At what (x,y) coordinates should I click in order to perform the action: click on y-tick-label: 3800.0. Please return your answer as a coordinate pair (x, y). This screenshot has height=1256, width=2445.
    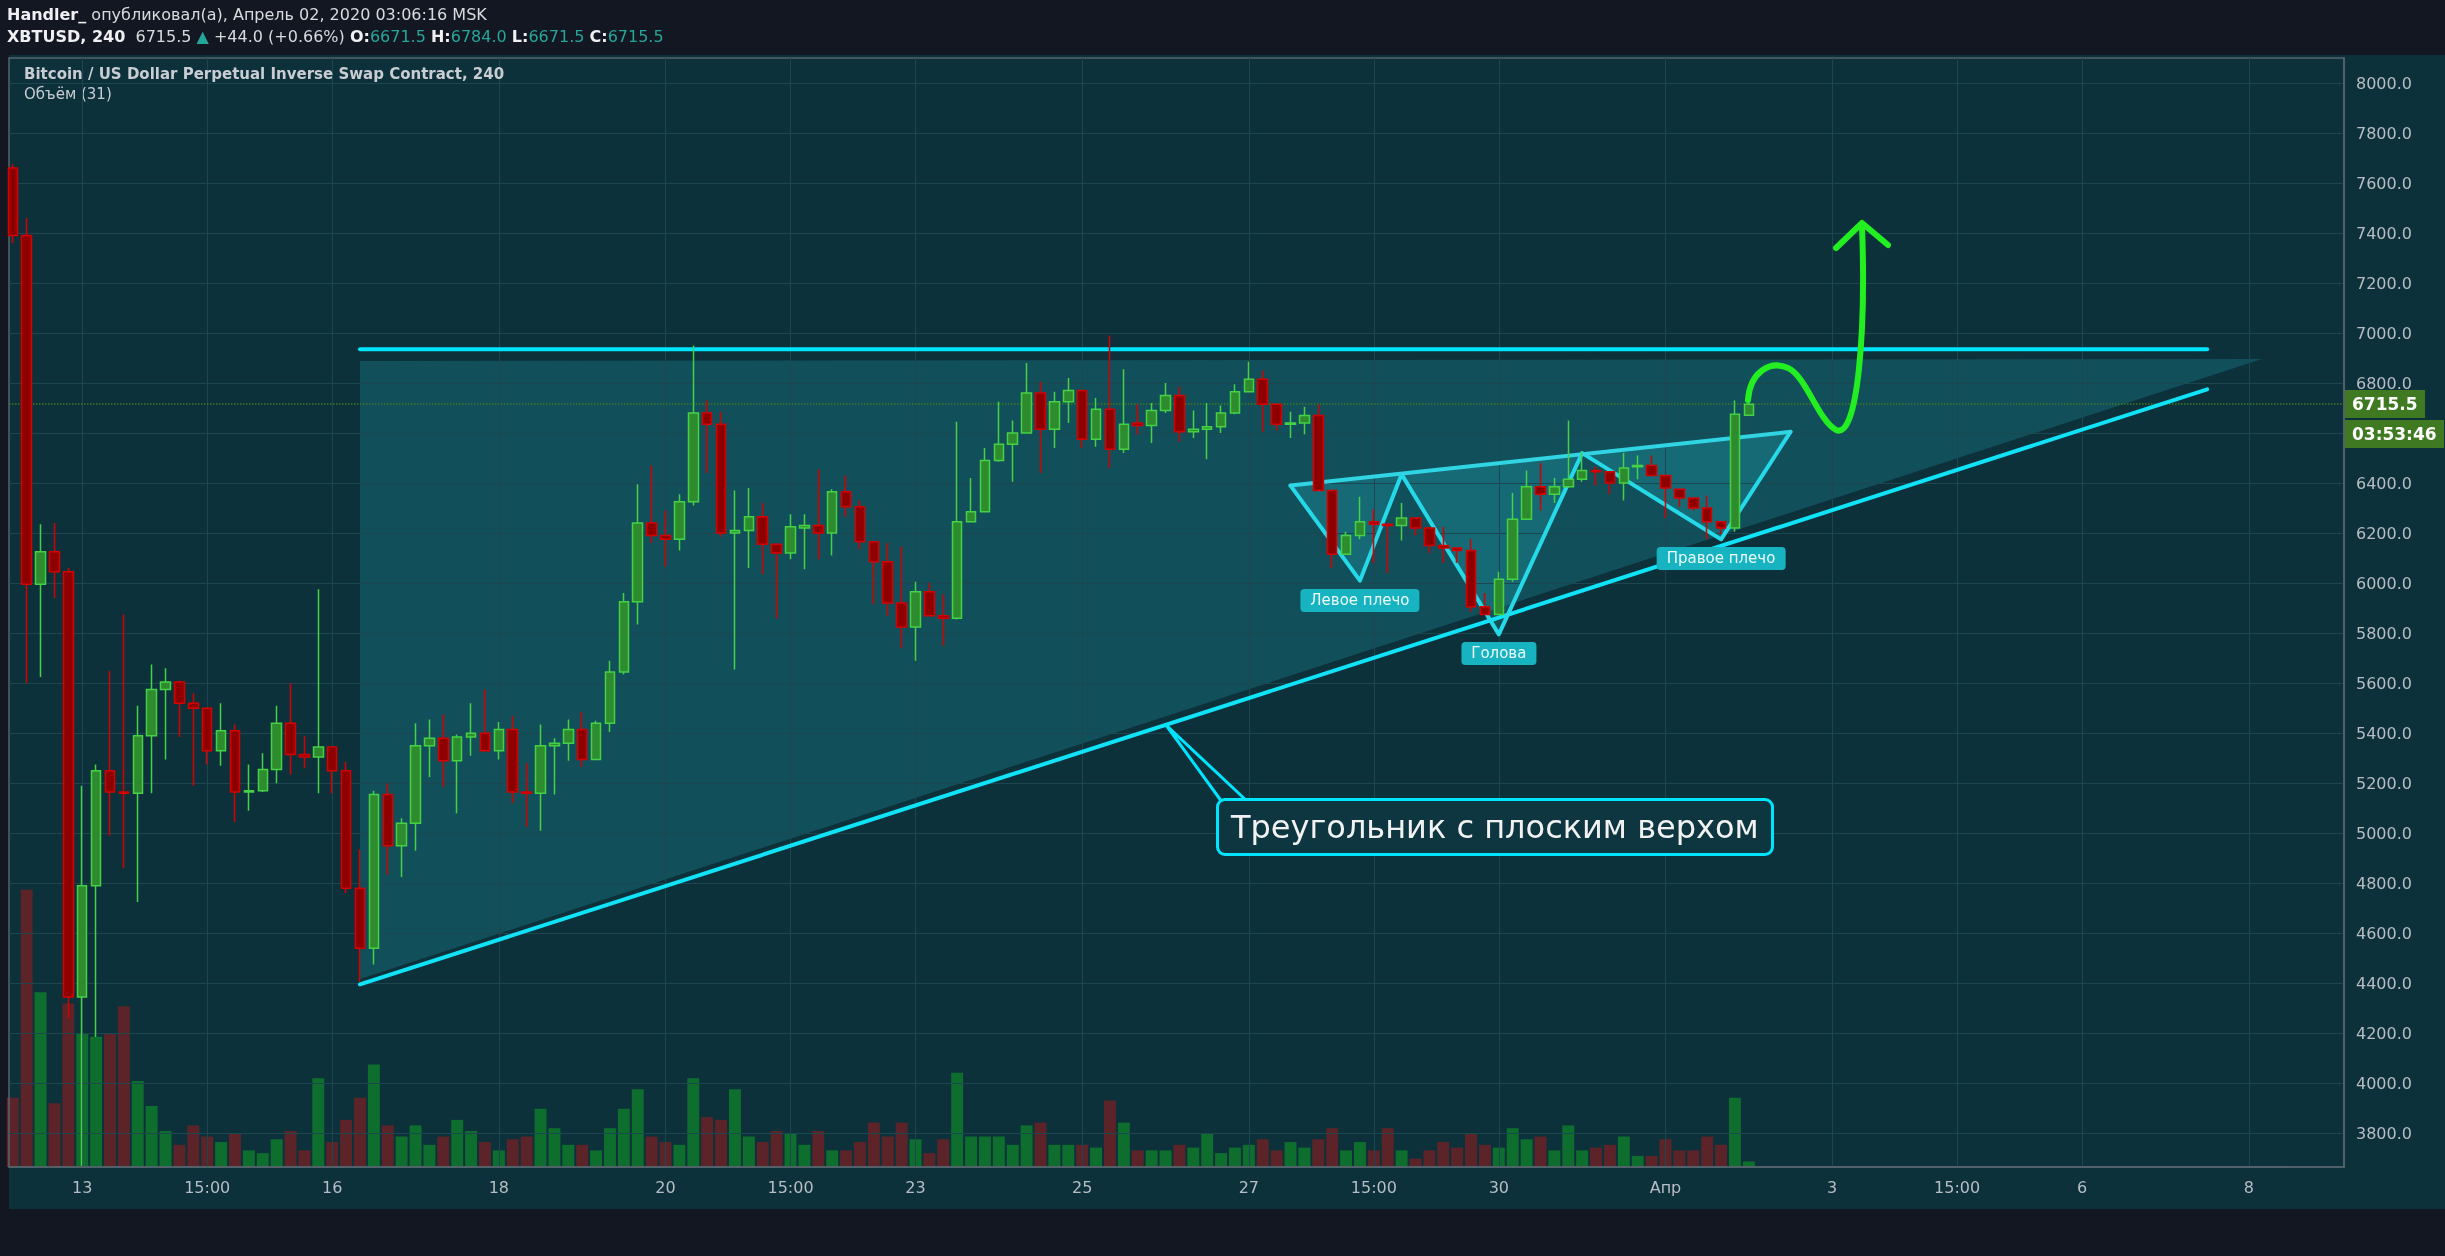
    Looking at the image, I should click on (2384, 1133).